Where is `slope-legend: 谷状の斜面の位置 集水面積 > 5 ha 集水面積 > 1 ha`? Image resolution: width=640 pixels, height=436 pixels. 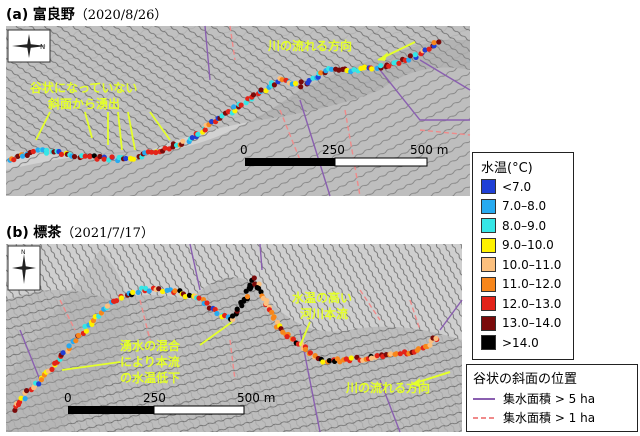
slope-legend: 谷状の斜面の位置 集水面積 > 5 ha 集水面積 > 1 ha is located at coordinates (552, 398).